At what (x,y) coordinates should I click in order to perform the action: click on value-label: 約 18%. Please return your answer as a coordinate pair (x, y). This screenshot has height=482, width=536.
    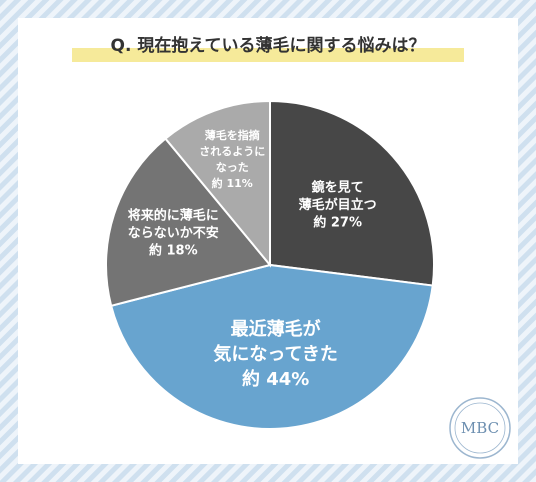
    Looking at the image, I should click on (173, 251).